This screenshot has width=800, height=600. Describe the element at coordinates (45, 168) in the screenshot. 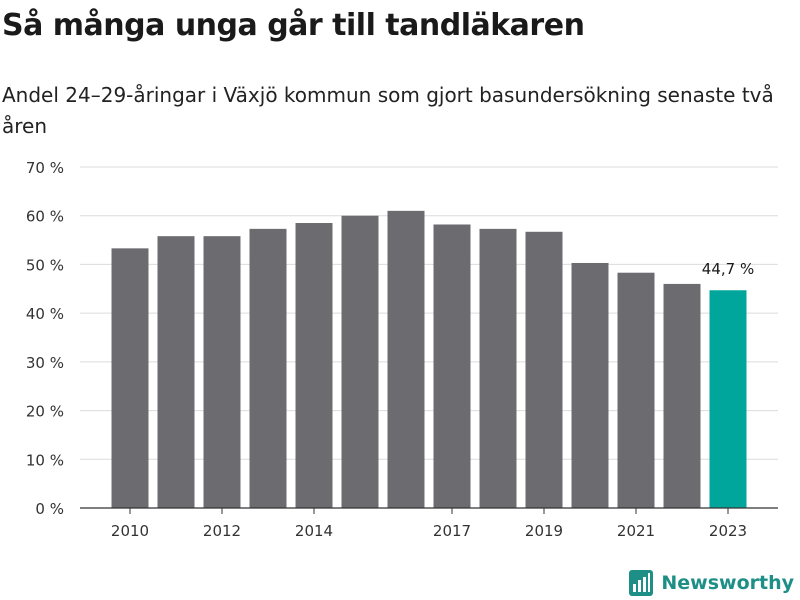

I see `y-tick-label: 70 %` at that location.